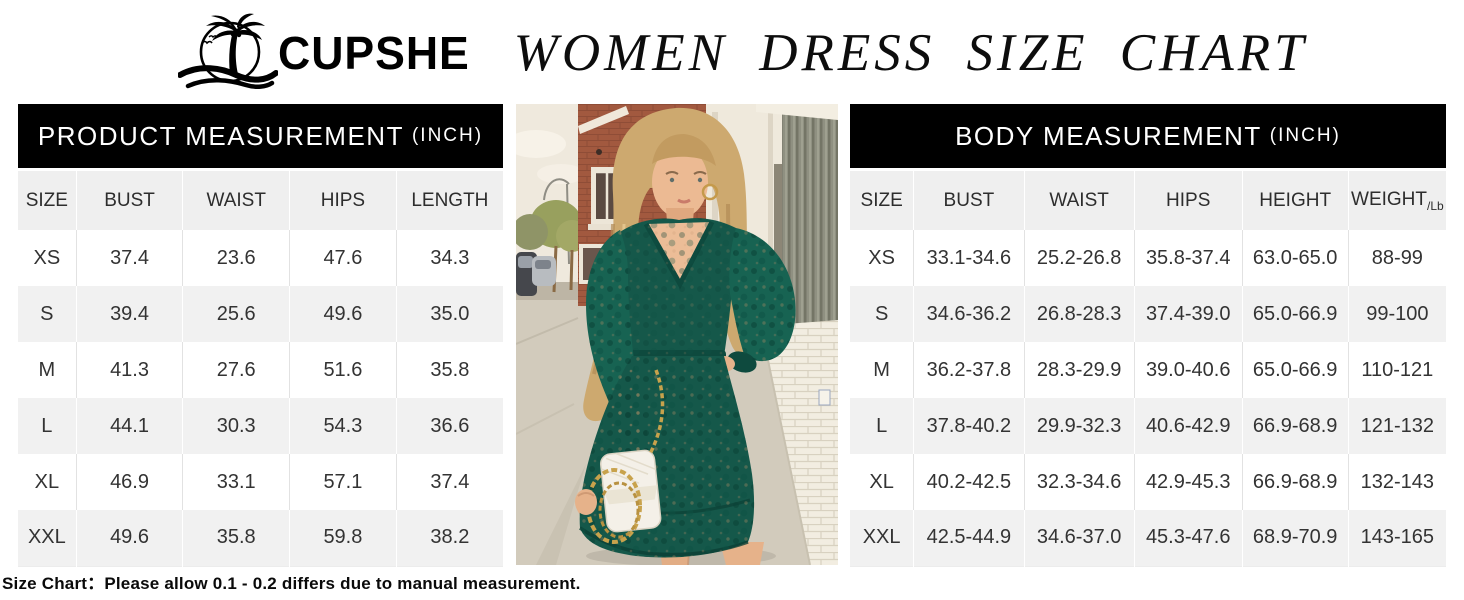 The image size is (1464, 600). Describe the element at coordinates (343, 258) in the screenshot. I see `value-cell: 47.6` at that location.